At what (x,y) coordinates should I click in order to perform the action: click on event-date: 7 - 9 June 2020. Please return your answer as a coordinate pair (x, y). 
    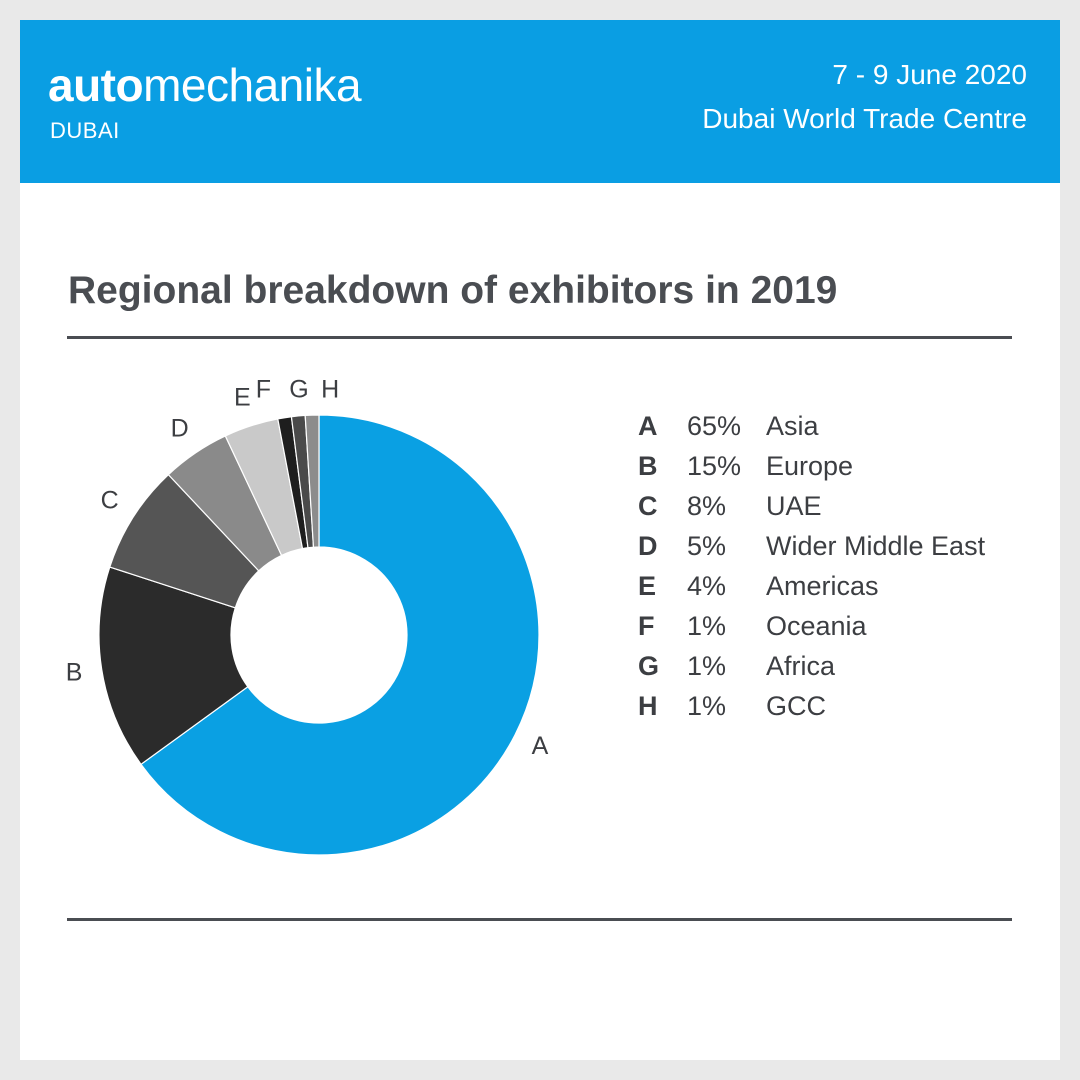
    Looking at the image, I should click on (929, 74).